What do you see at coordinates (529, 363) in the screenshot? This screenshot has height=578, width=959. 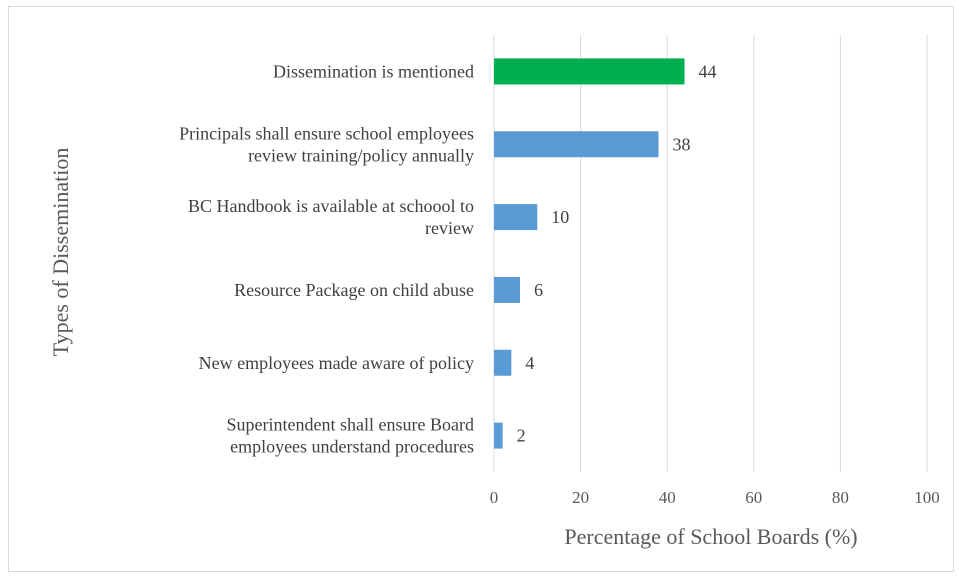 I see `data-label: 4` at bounding box center [529, 363].